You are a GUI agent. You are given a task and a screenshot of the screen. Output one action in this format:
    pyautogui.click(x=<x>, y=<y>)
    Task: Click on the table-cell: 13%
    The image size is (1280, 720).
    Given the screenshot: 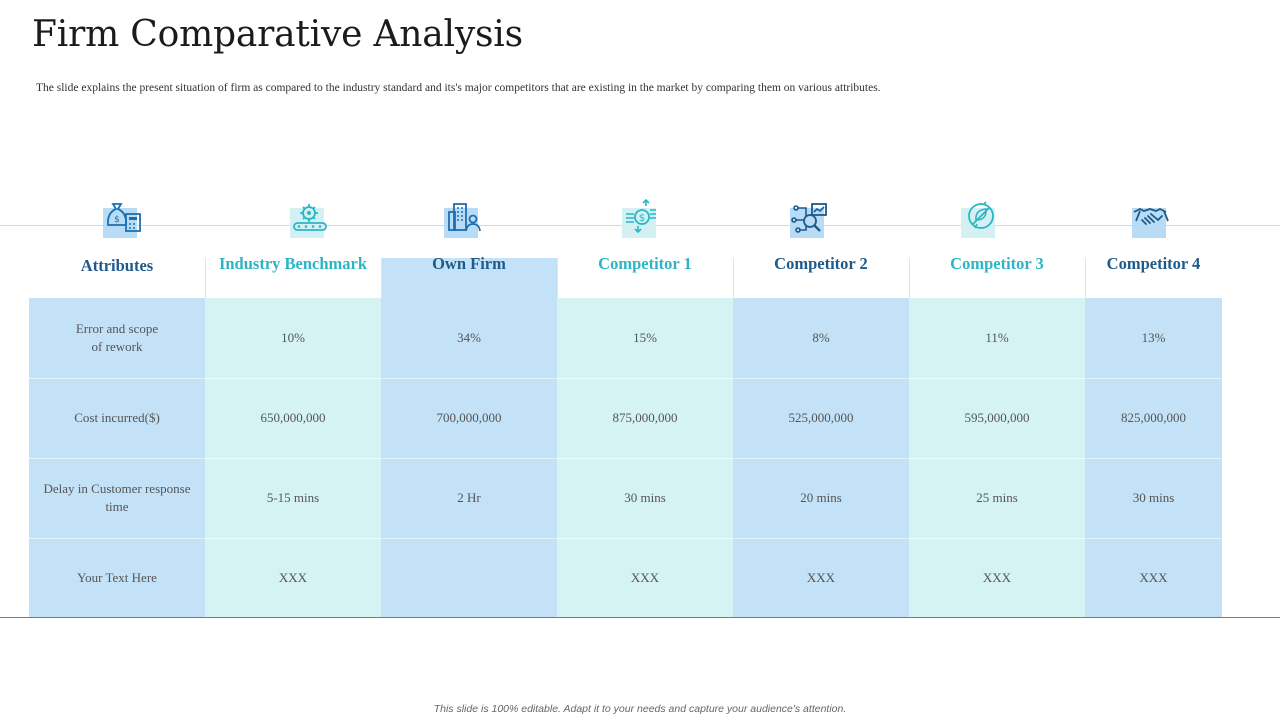 What is the action you would take?
    pyautogui.click(x=1153, y=337)
    